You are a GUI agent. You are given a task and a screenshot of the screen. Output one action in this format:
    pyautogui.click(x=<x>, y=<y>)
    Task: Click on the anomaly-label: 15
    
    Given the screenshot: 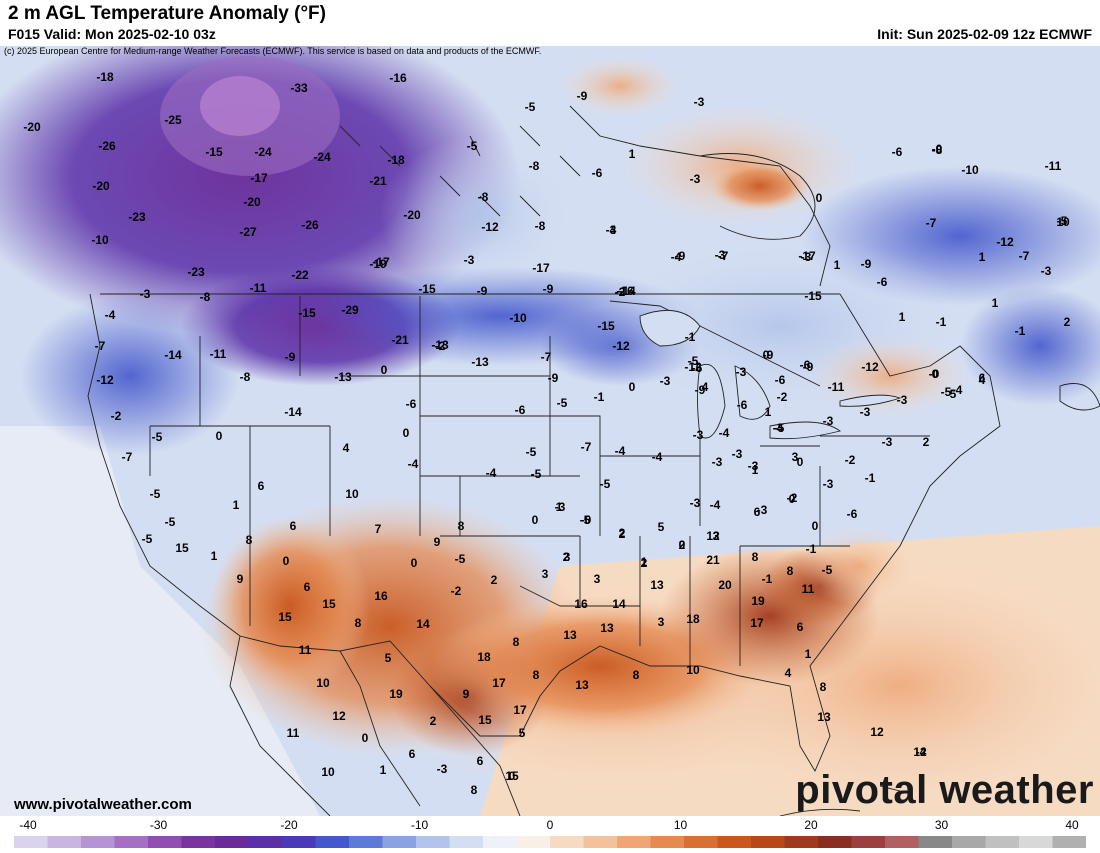 What is the action you would take?
    pyautogui.click(x=485, y=720)
    